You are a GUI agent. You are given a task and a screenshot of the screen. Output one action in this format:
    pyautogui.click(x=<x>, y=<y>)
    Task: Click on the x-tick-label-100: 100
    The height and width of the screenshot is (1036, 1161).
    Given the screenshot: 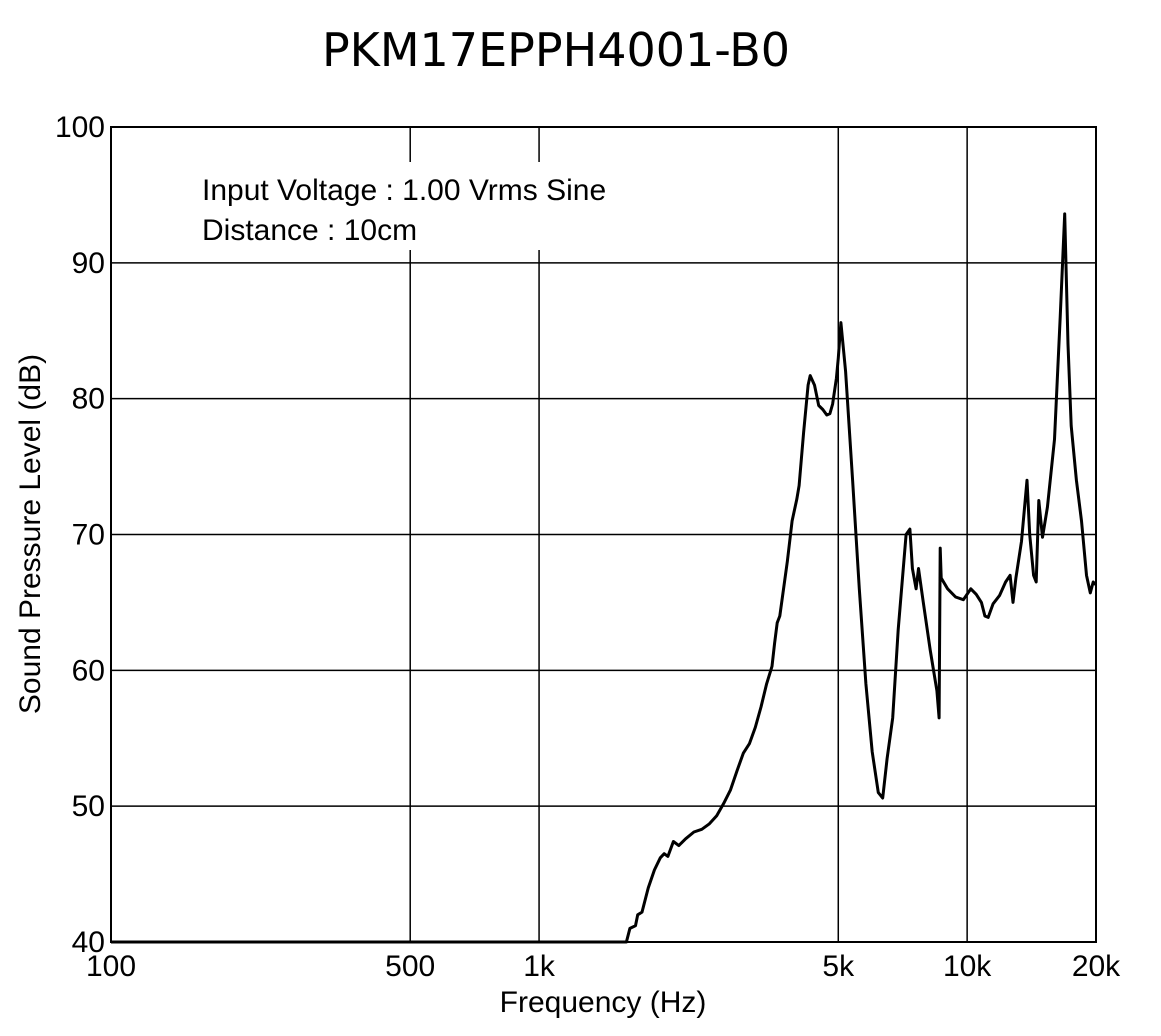 What is the action you would take?
    pyautogui.click(x=111, y=966)
    